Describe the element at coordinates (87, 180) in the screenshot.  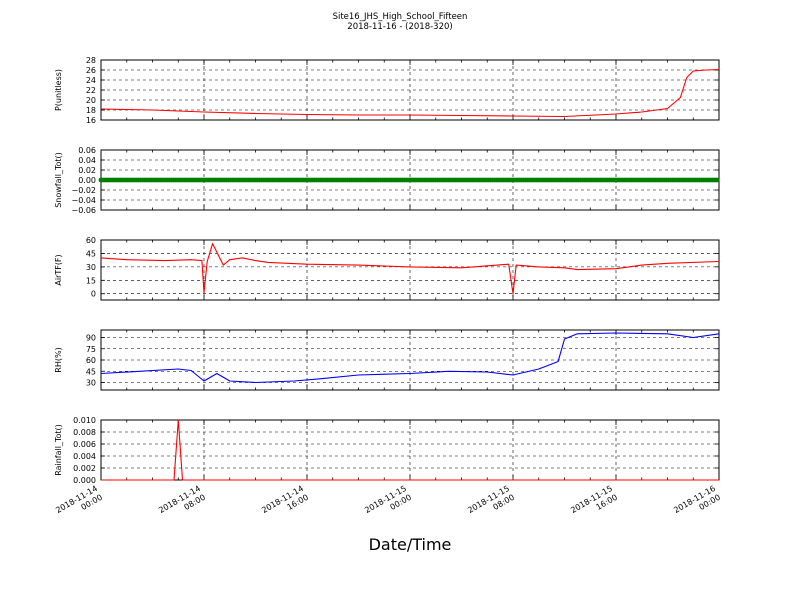
I see `y-tick-label: 0.00` at that location.